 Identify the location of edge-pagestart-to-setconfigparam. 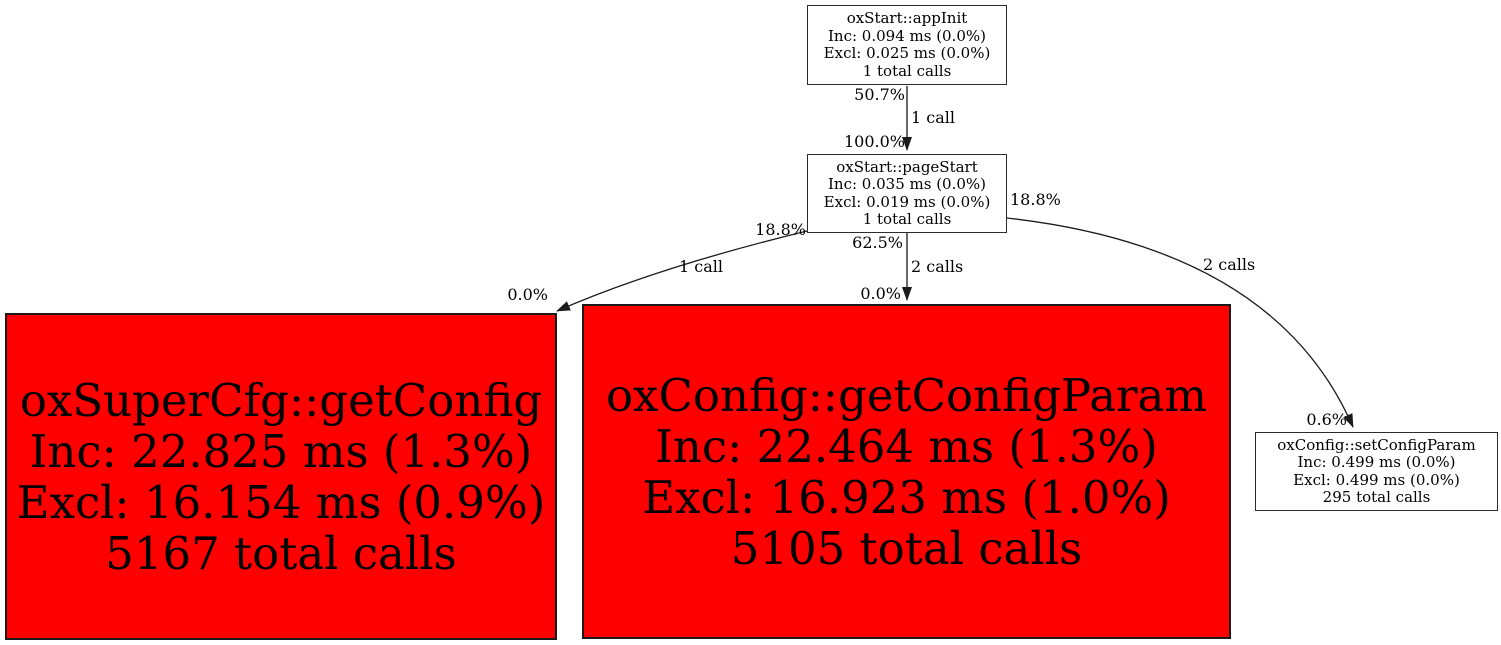
(1180, 322).